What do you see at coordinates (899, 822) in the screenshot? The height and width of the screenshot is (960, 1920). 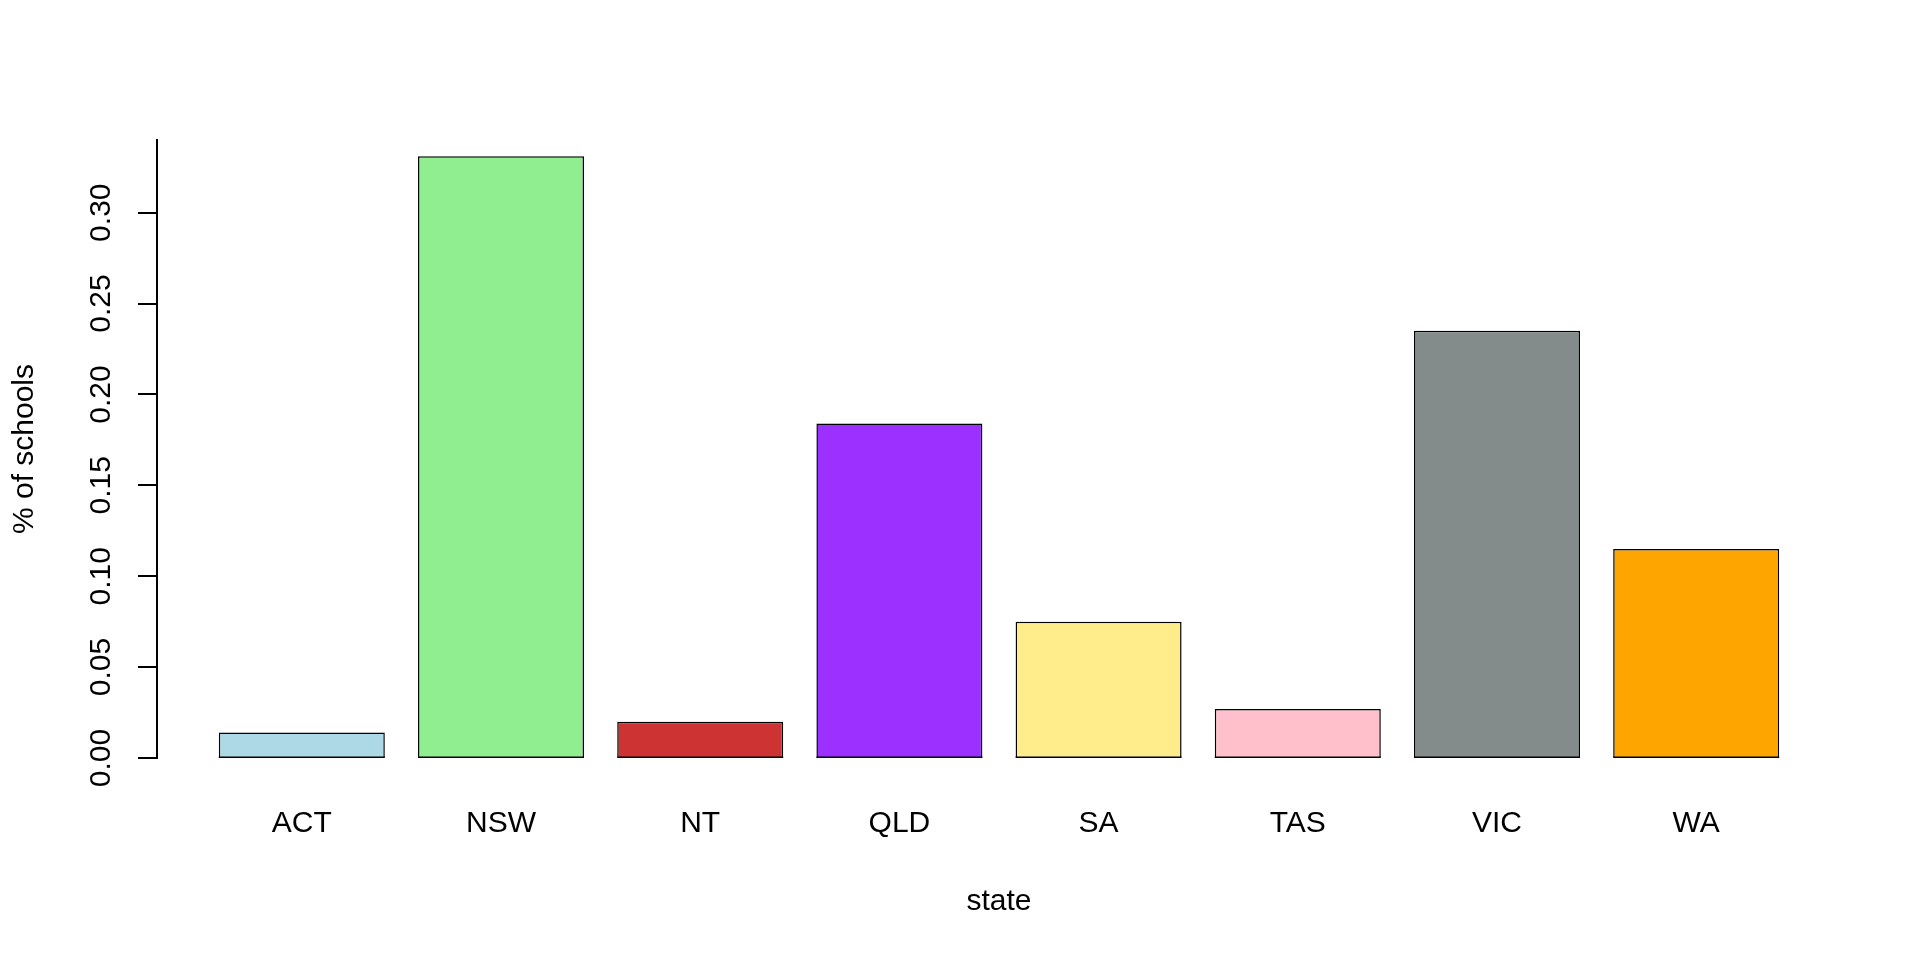 I see `x-tick-label: QLD` at bounding box center [899, 822].